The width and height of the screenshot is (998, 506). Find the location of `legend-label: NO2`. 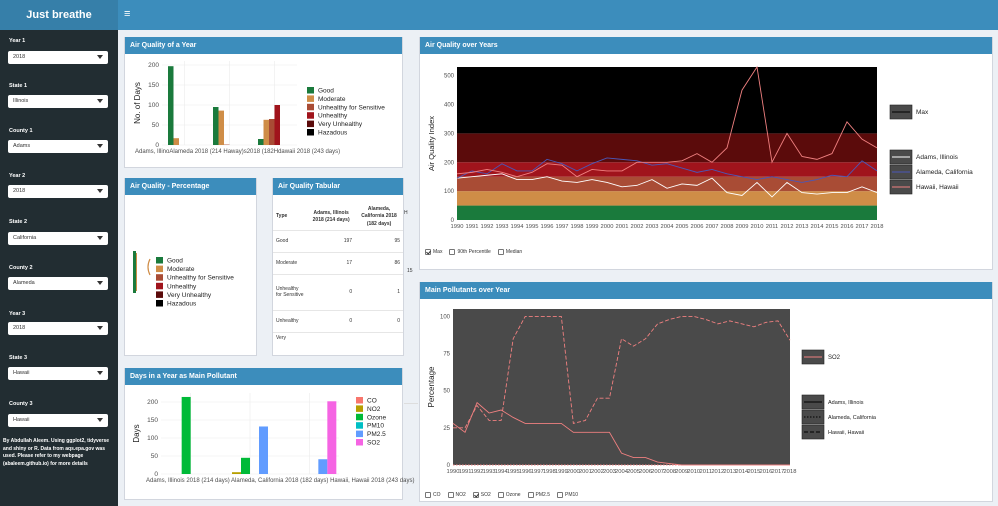

legend-label: NO2 is located at coordinates (374, 409).